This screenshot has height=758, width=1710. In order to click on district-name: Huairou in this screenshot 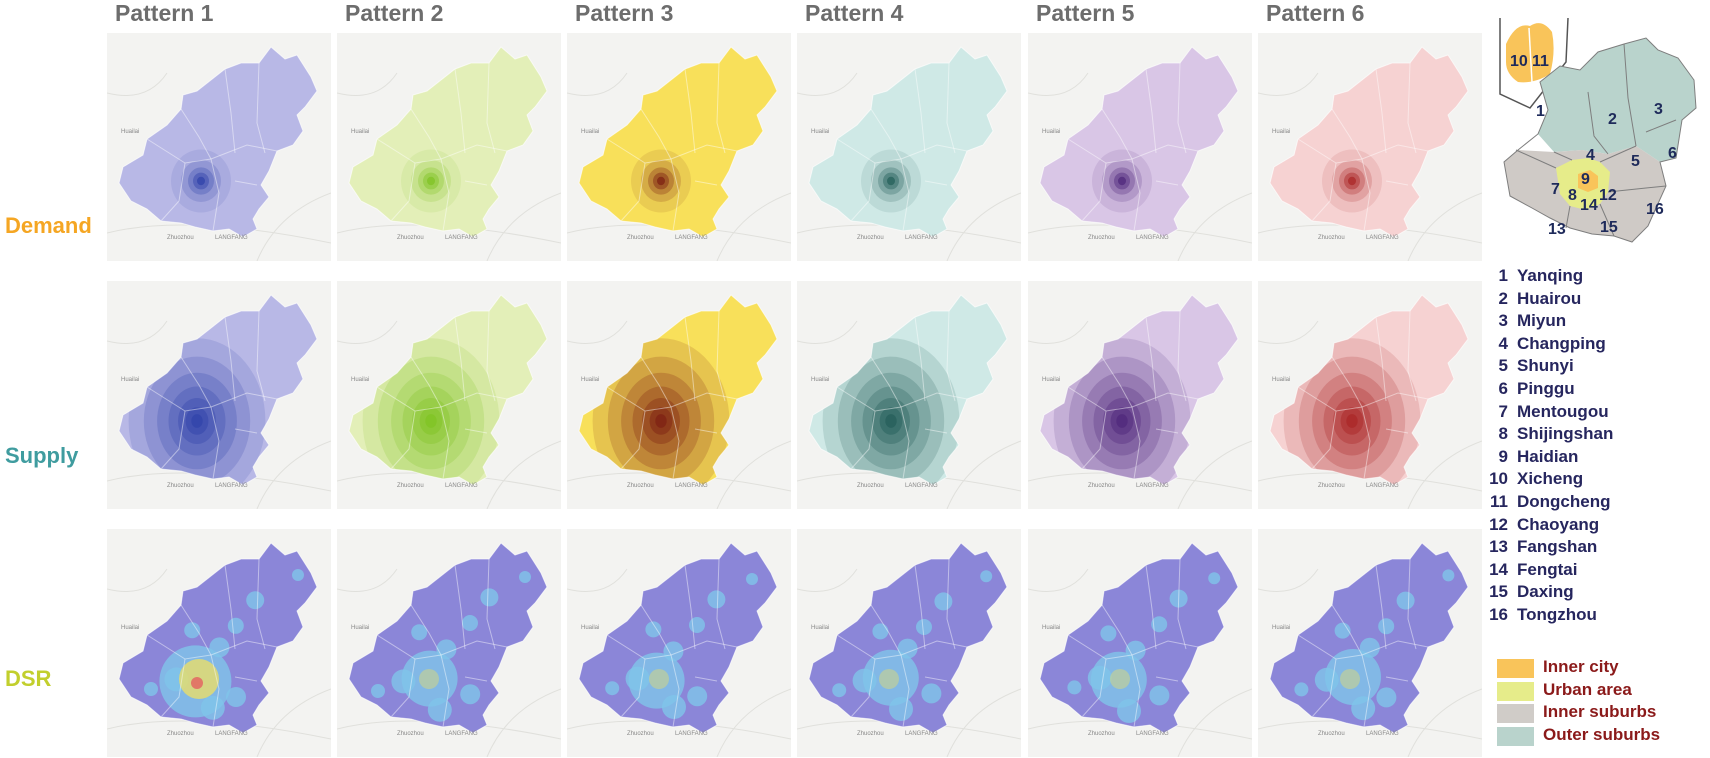, I will do `click(1549, 298)`.